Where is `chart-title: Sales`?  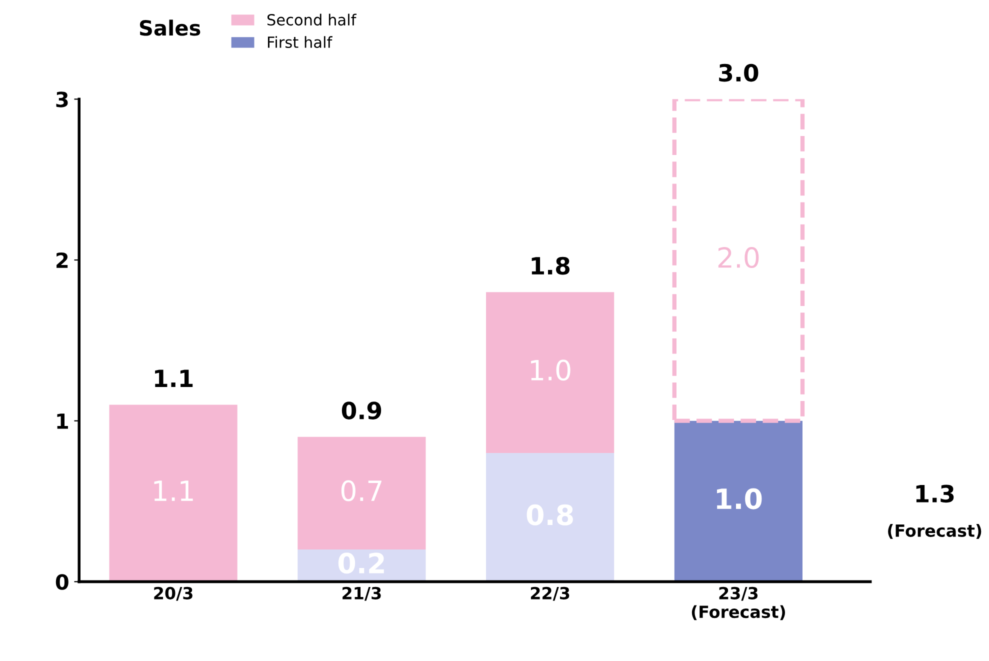 chart-title: Sales is located at coordinates (170, 28).